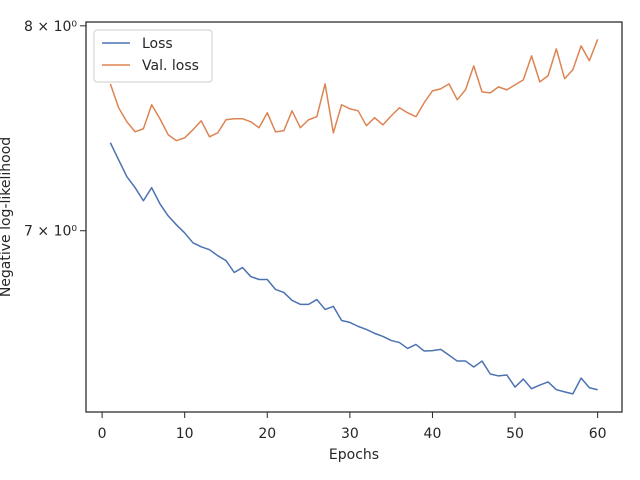 The image size is (640, 480). What do you see at coordinates (267, 434) in the screenshot?
I see `x-tick-label: 20` at bounding box center [267, 434].